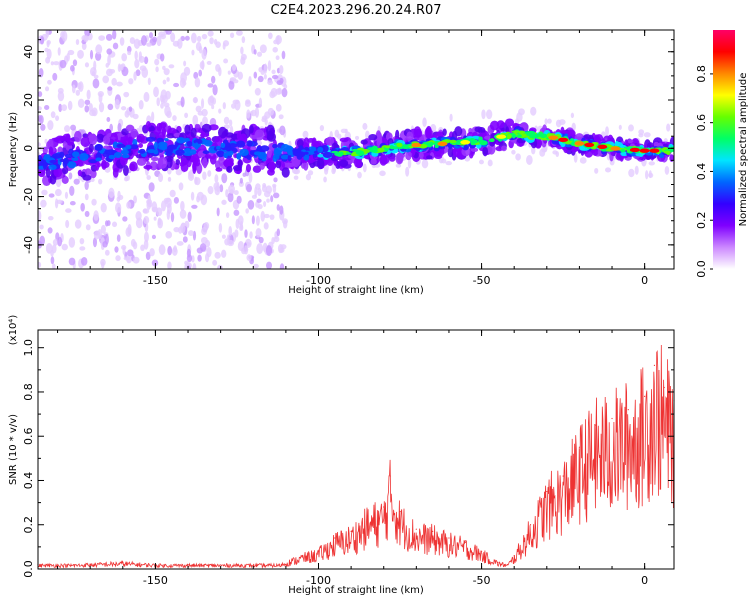  I want to click on colorbar-label: Normalized spectral amplitude, so click(743, 150).